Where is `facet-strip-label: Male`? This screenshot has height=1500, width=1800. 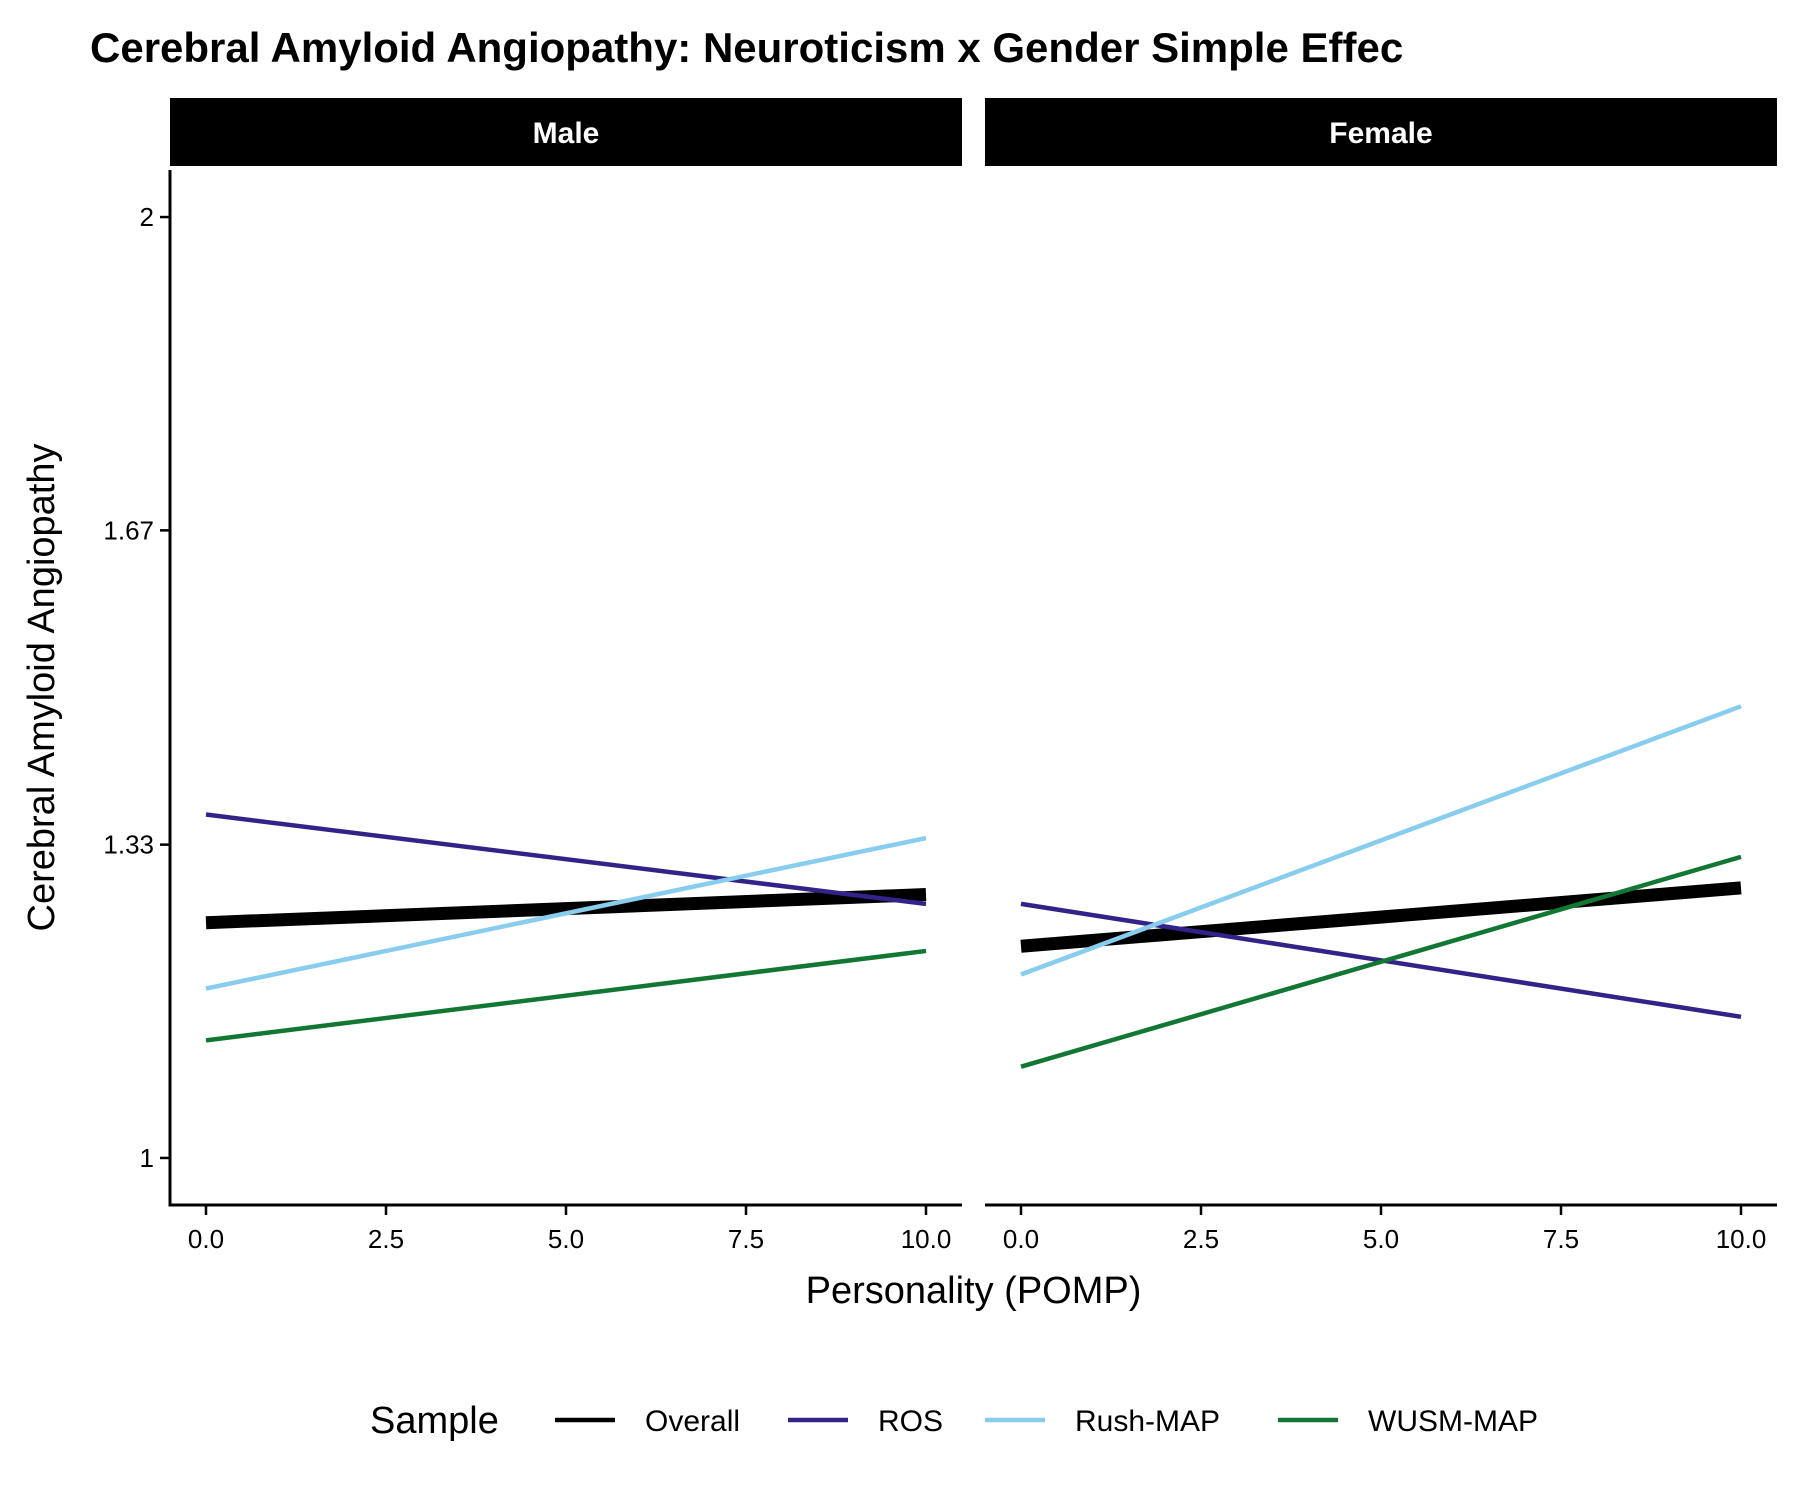
facet-strip-label: Male is located at coordinates (566, 133).